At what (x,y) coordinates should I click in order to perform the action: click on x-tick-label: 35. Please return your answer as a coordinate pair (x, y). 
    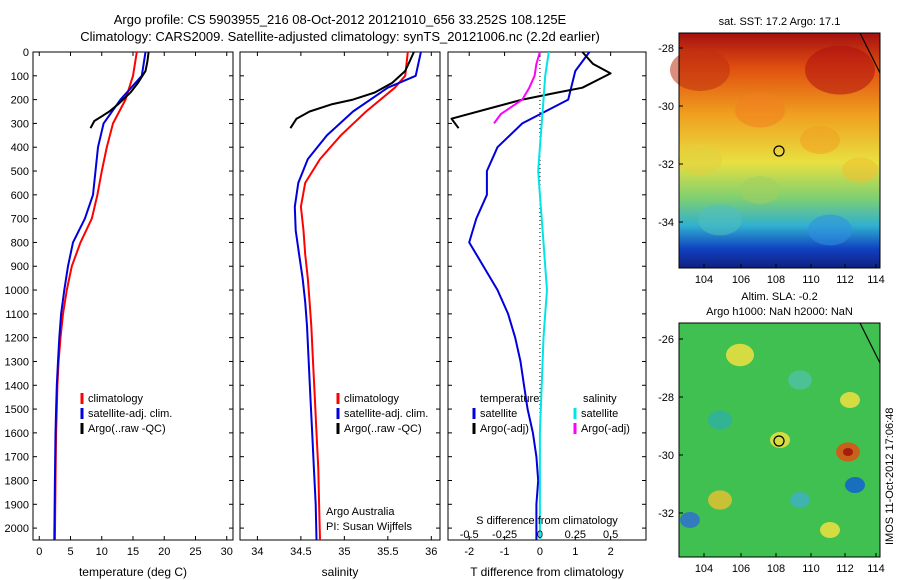
    Looking at the image, I should click on (344, 552).